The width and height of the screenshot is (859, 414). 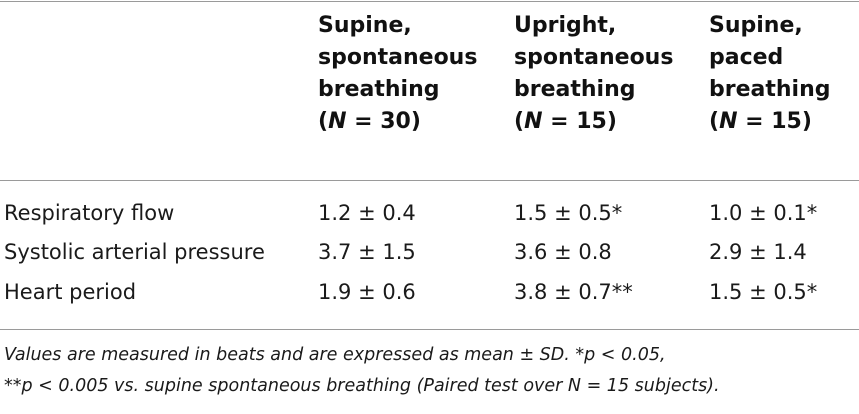 I want to click on column-header-supine-paced: Supine, paced breathing (N = 15), so click(x=770, y=74).